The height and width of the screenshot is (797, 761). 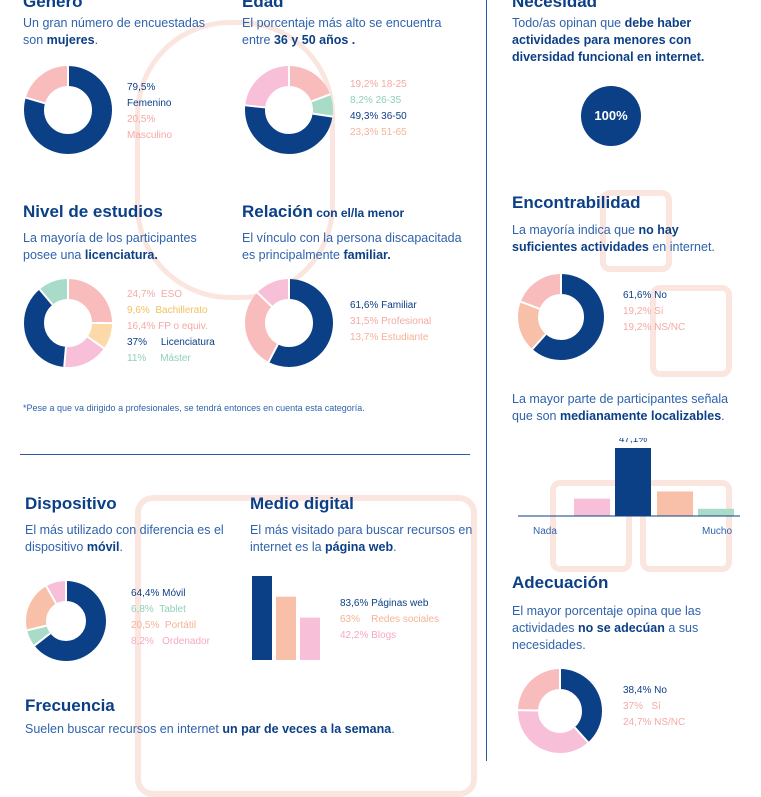 What do you see at coordinates (310, 639) in the screenshot?
I see `medio-bar-Blogs` at bounding box center [310, 639].